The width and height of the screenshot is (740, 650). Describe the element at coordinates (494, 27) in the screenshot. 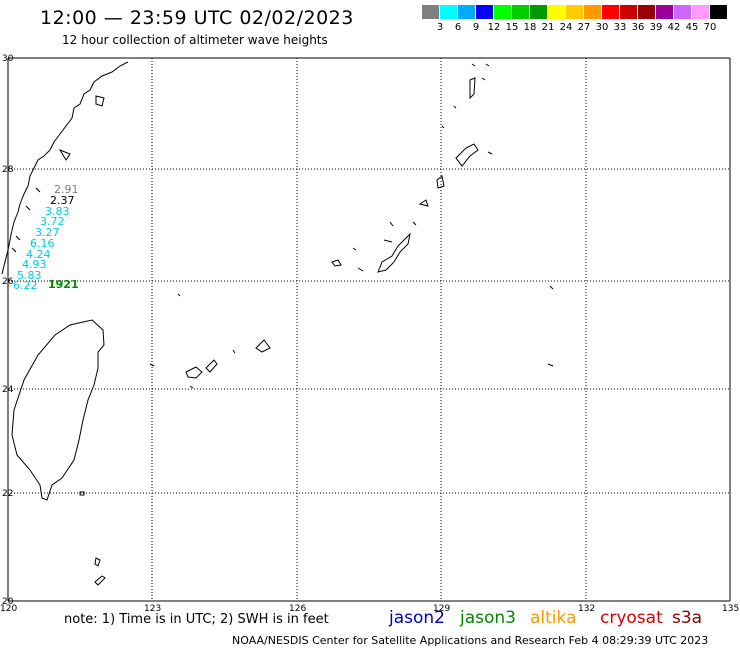

I see `color-scale-label: 12` at that location.